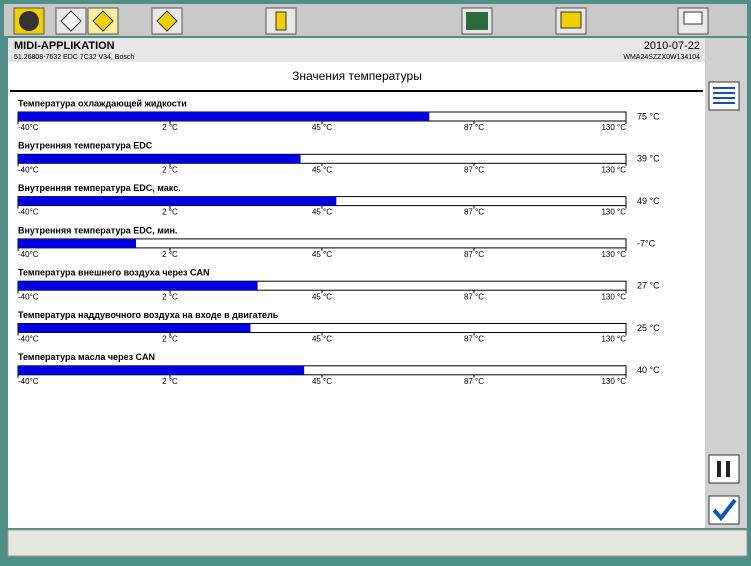  I want to click on gauge-value: 40 °C, so click(648, 370).